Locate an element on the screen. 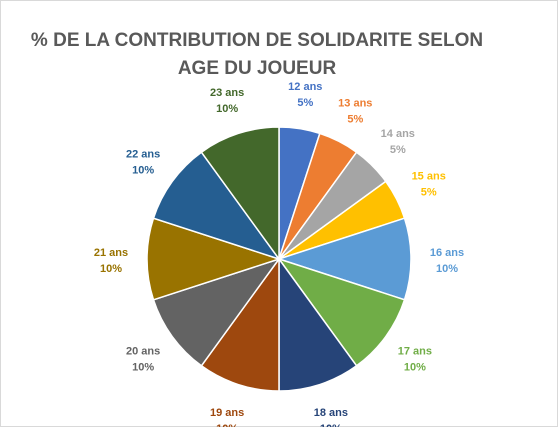 This screenshot has width=558, height=427. pie-slice-21-ans is located at coordinates (214, 259).